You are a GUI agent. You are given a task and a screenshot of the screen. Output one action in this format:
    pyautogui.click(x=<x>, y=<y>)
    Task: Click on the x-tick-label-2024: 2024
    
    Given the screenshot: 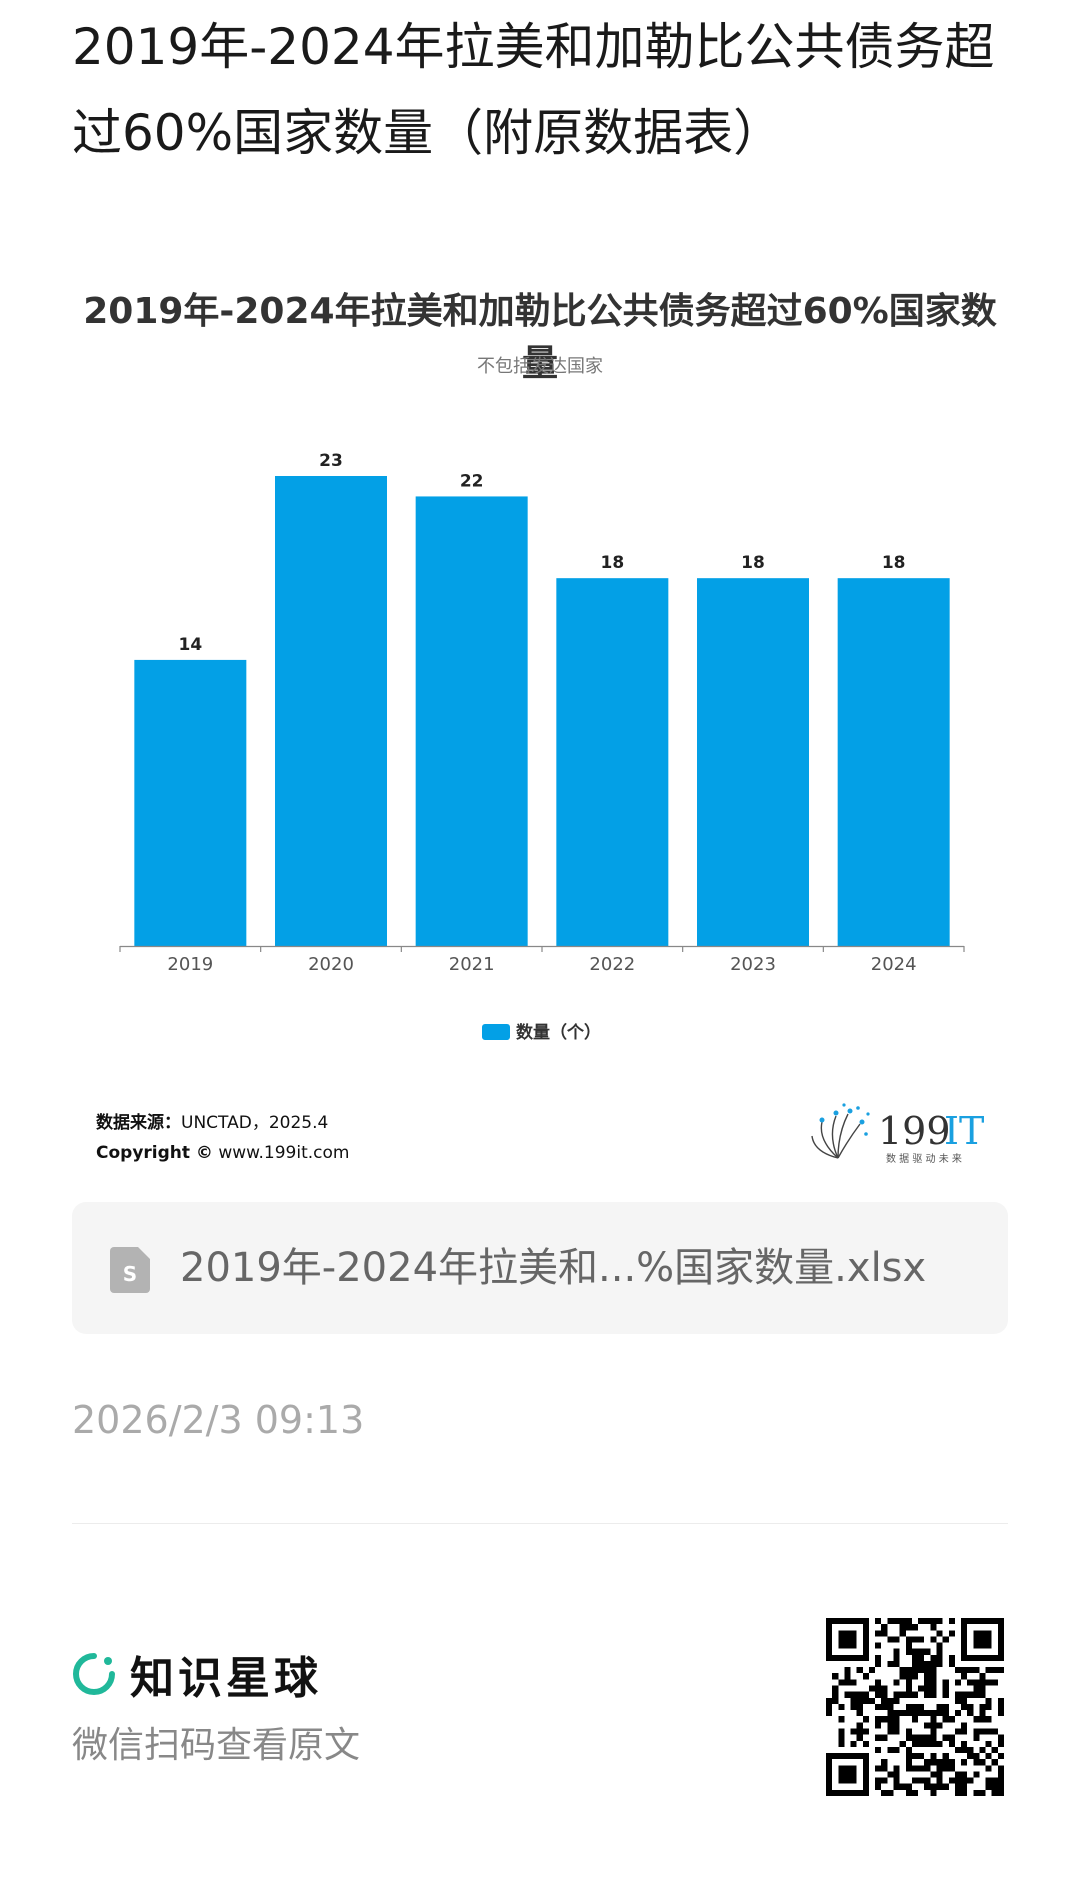 What is the action you would take?
    pyautogui.click(x=894, y=964)
    